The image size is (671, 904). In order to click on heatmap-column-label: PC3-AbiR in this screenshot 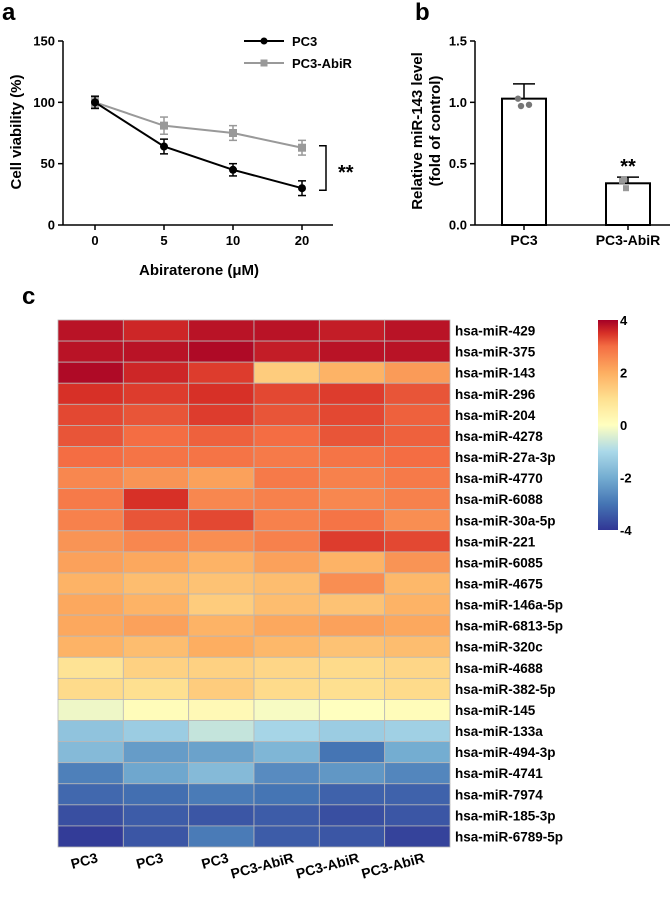, I will do `click(393, 865)`.